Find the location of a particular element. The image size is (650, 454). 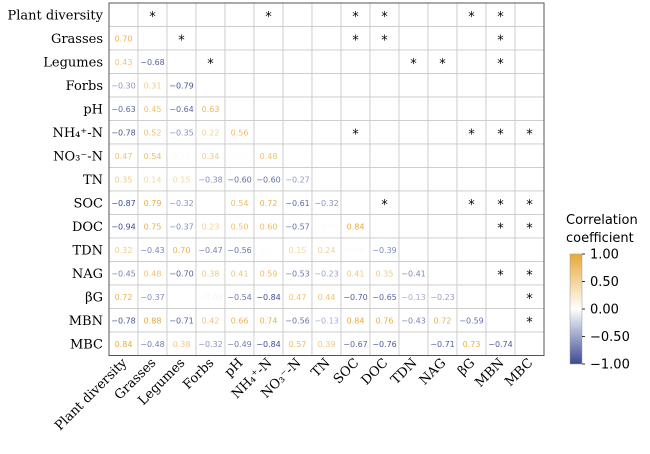

correlation-value: 0.48 is located at coordinates (269, 156).